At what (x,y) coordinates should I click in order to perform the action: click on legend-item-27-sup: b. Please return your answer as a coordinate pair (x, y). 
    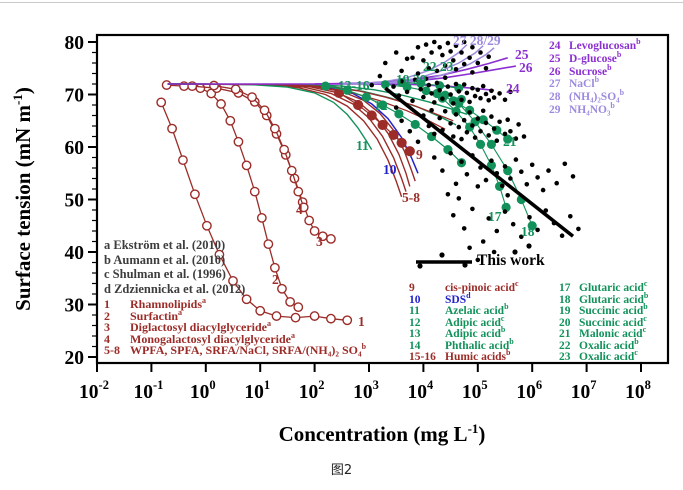
    Looking at the image, I should click on (597, 80).